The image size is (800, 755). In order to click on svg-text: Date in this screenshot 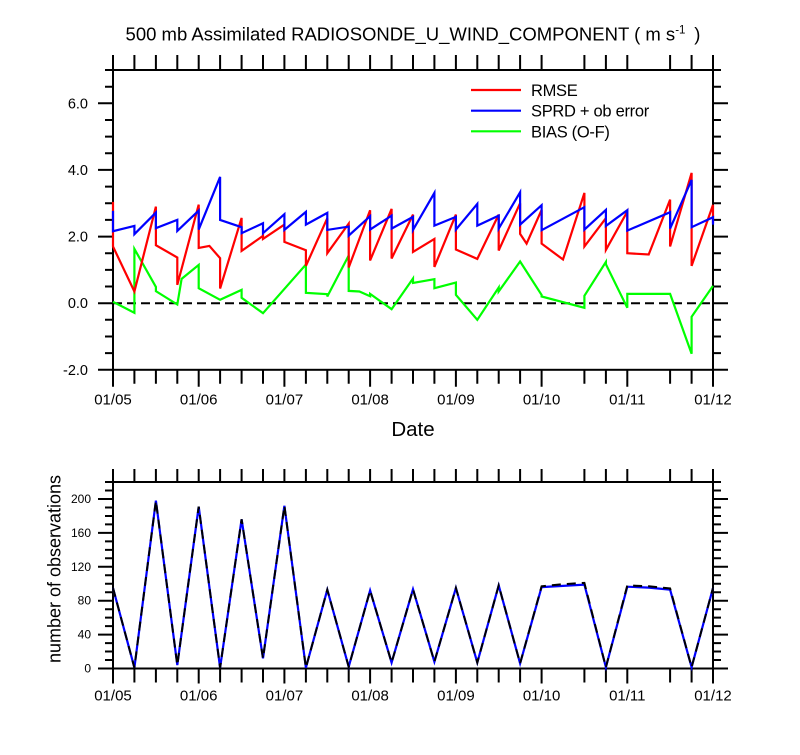, I will do `click(412, 429)`.